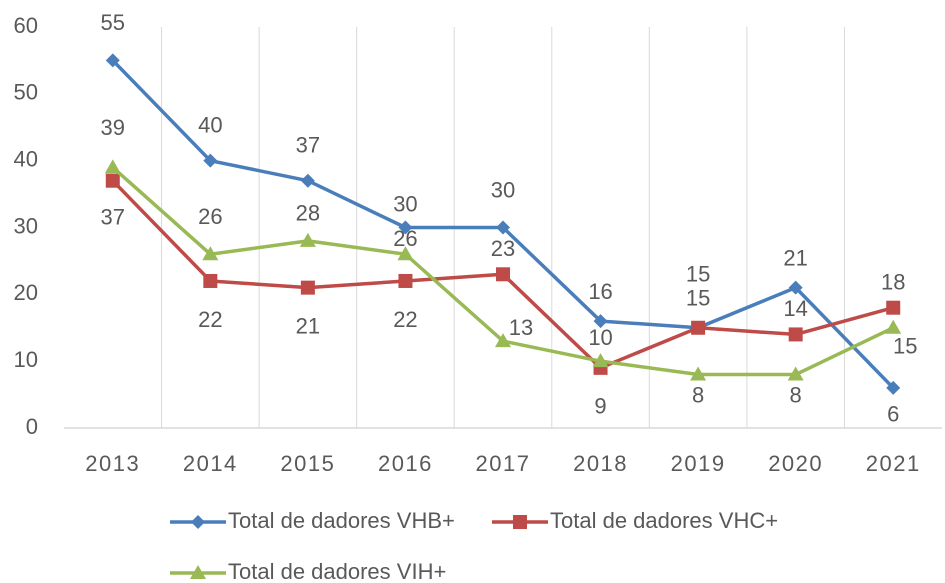  Describe the element at coordinates (600, 406) in the screenshot. I see `data-label: 9` at that location.